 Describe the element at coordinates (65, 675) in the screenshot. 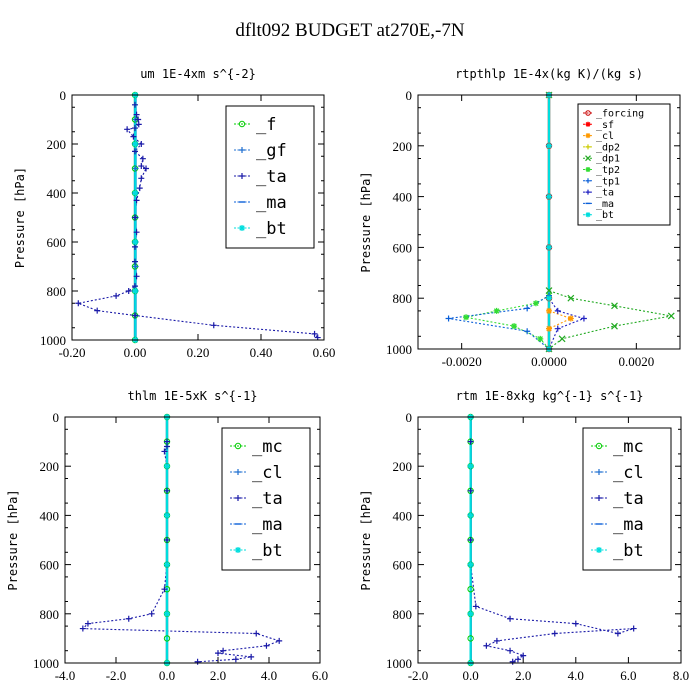

I see `x-tick-label: -4.0` at that location.